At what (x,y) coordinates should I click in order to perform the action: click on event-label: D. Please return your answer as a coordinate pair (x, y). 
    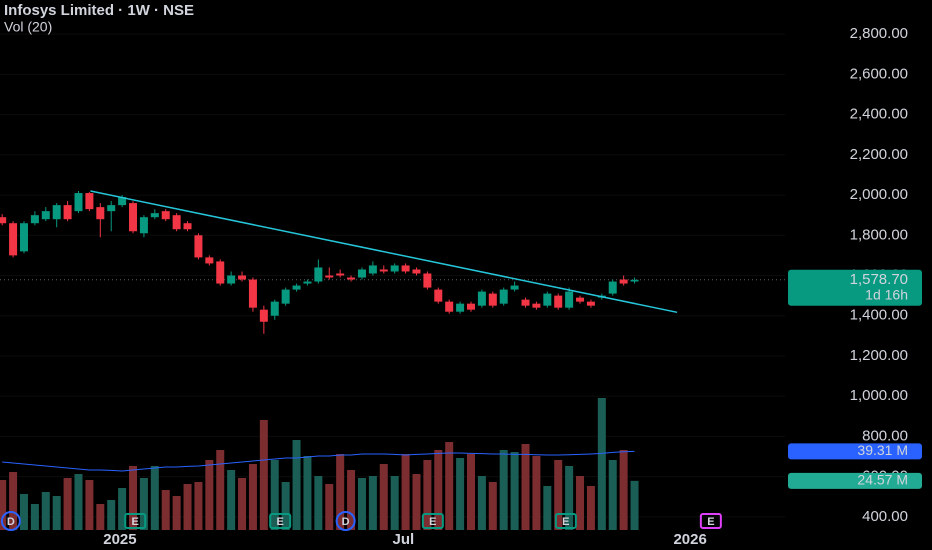
    Looking at the image, I should click on (346, 522).